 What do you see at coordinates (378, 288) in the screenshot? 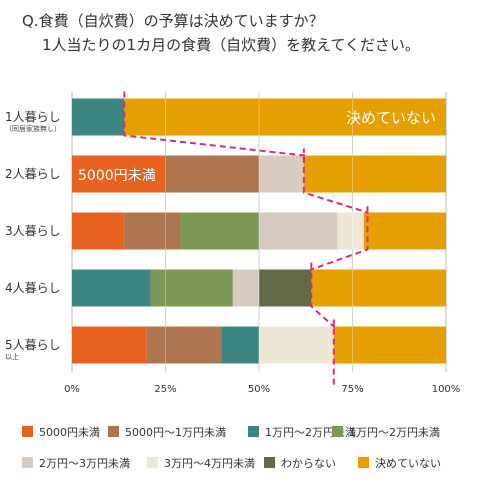
I see `bar-undecided-row4` at bounding box center [378, 288].